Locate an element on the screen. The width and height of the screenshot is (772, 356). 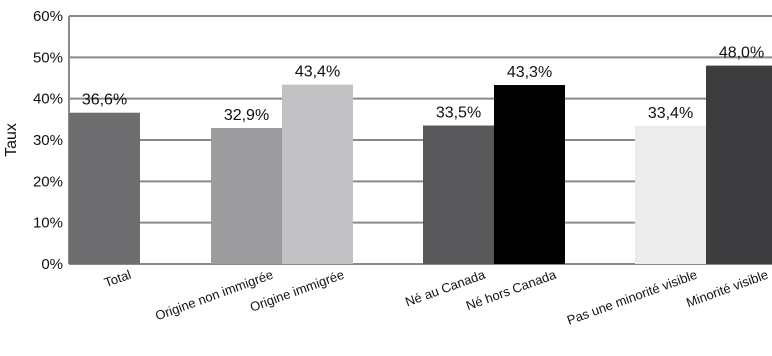
y-axis-title: Taux is located at coordinates (11, 140).